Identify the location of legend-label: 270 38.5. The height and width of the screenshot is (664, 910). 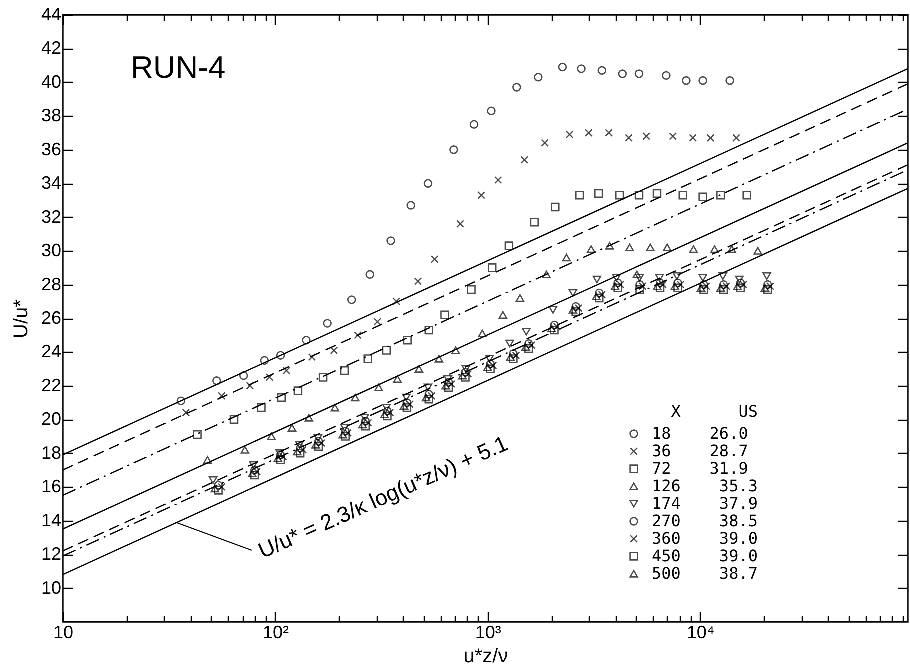
(705, 521).